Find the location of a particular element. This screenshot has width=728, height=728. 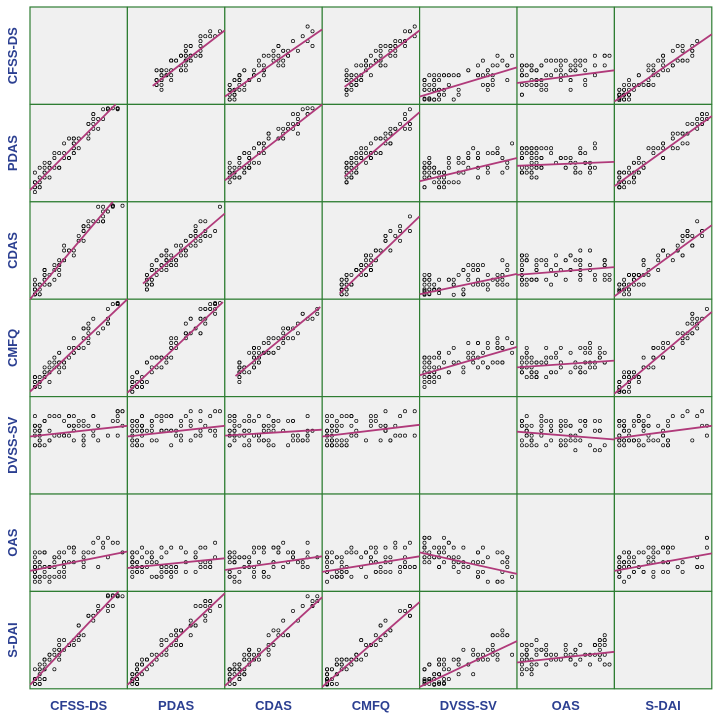

panel-dvss-sv-vs-s-dai is located at coordinates (663, 445).